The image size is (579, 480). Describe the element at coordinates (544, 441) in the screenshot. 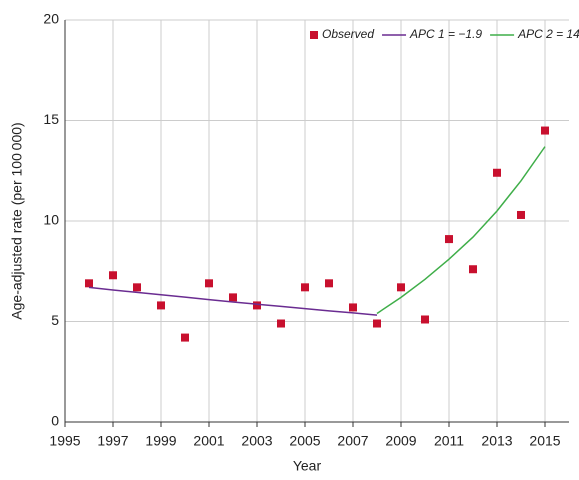

I see `x-tick-label: 2015` at that location.